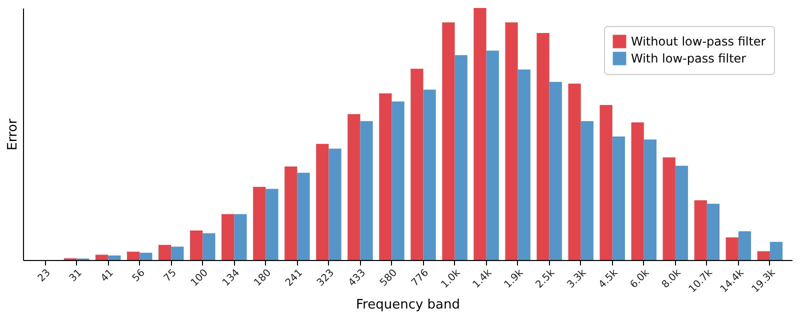 Image resolution: width=800 pixels, height=317 pixels. Describe the element at coordinates (294, 278) in the screenshot. I see `x-tick-label: 241` at that location.